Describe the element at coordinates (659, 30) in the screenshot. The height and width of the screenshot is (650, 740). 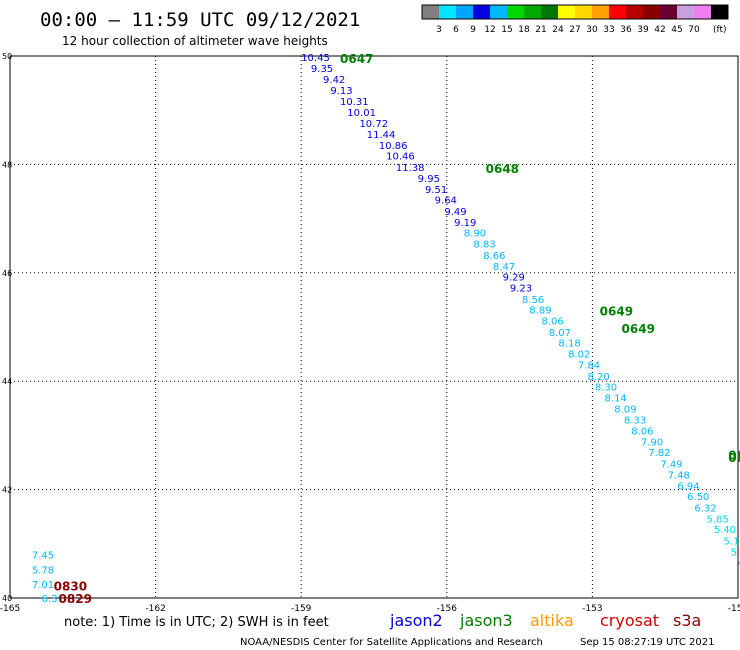
I see `colorbar-label: 42` at that location.